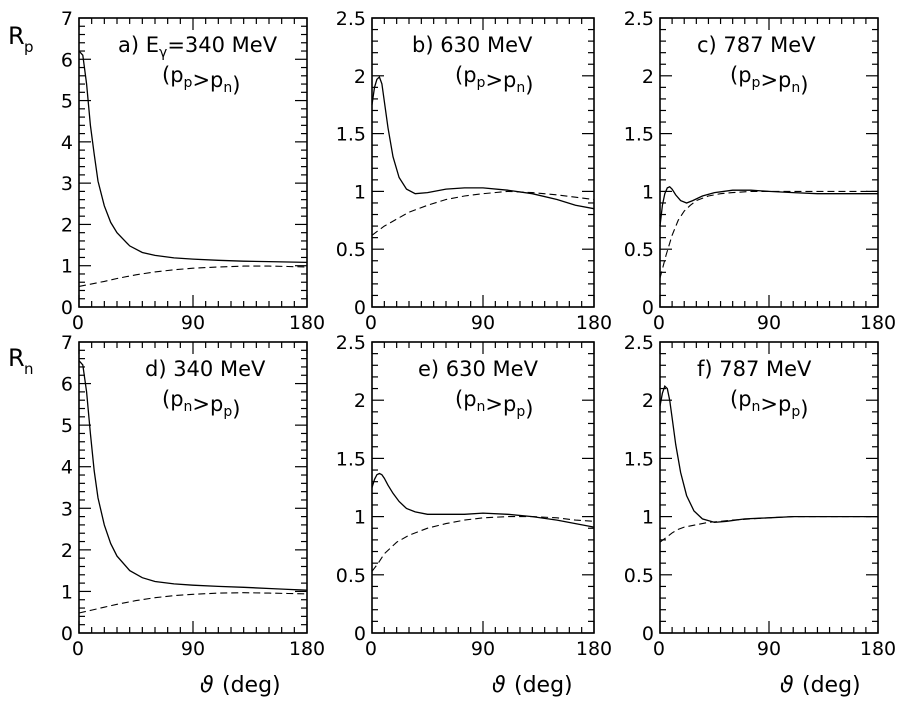 The width and height of the screenshot is (908, 704). Describe the element at coordinates (198, 47) in the screenshot. I see `panel-title: a) Eγ=340 MeV` at that location.